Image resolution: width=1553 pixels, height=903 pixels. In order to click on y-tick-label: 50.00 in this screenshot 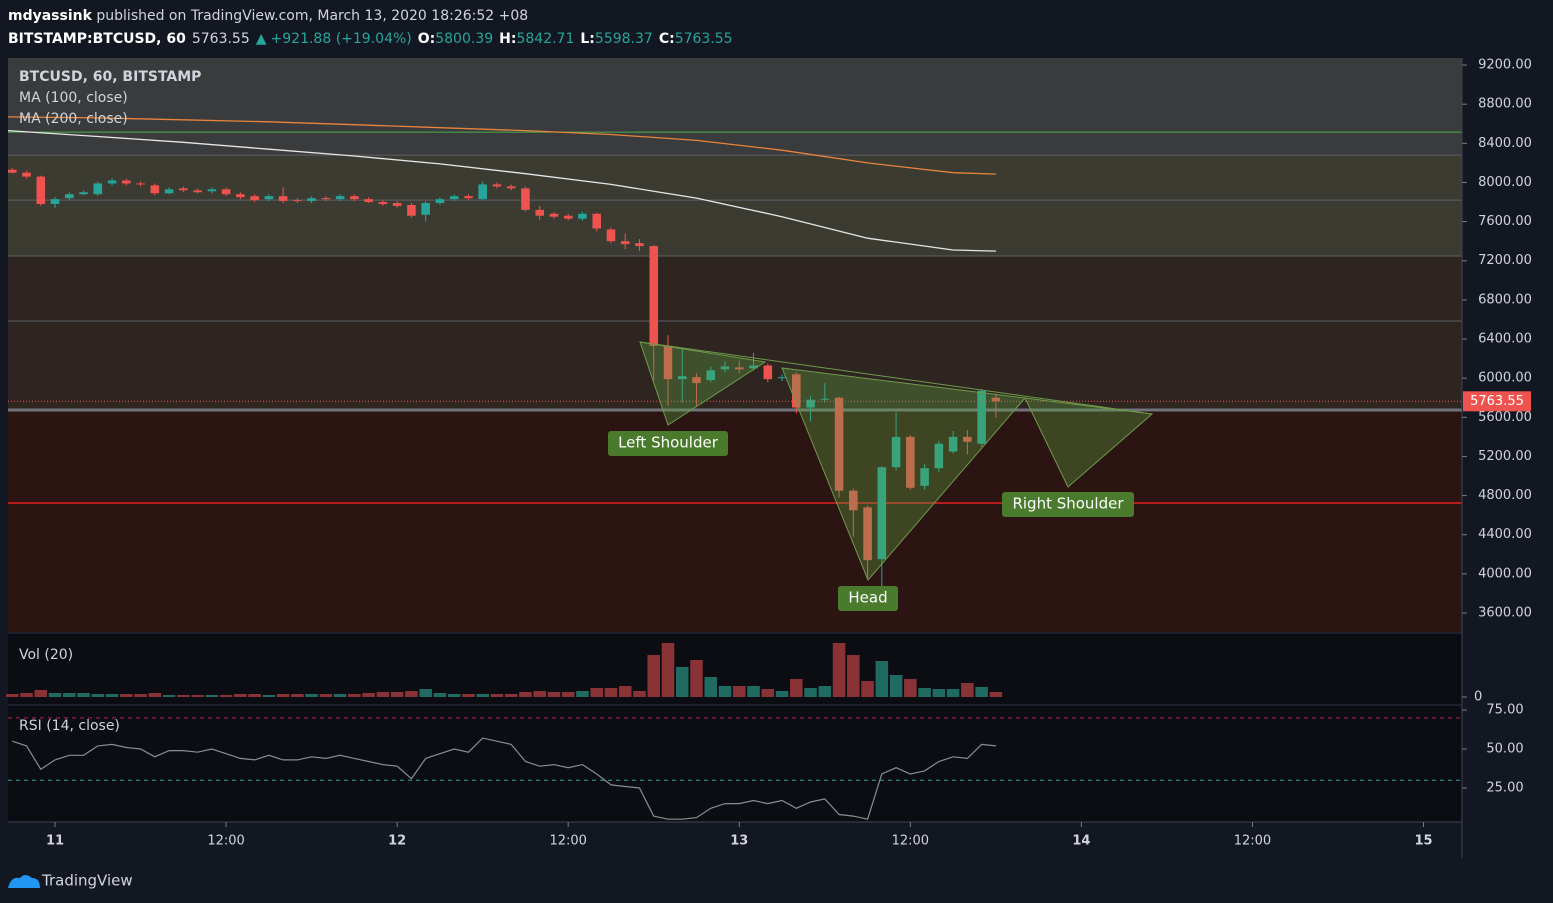, I will do `click(1504, 749)`.